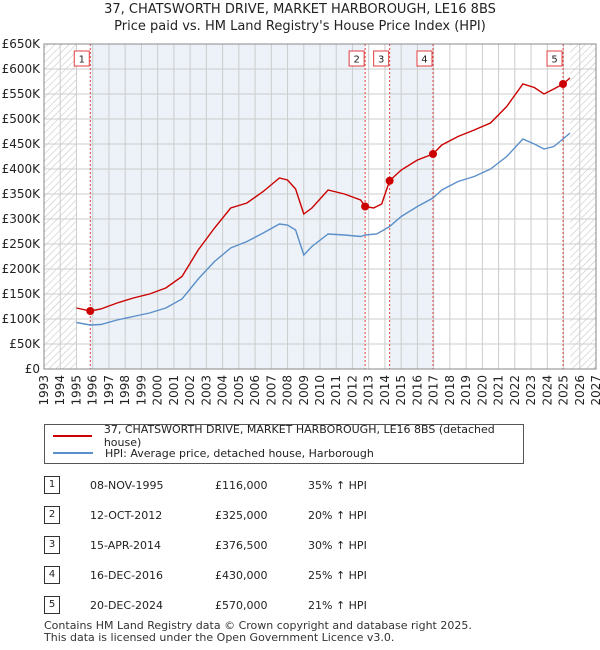 The width and height of the screenshot is (600, 650). What do you see at coordinates (22, 194) in the screenshot?
I see `y-tick-label: £350K` at bounding box center [22, 194].